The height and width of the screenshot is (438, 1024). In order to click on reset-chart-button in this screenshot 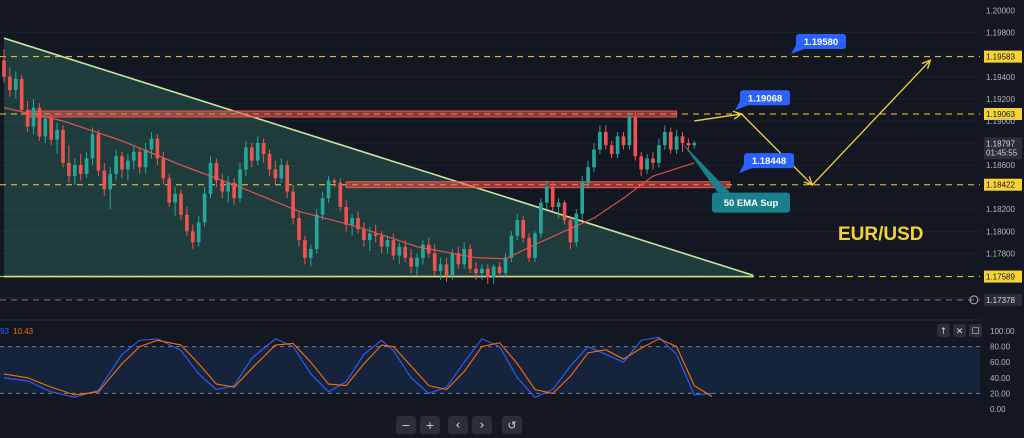, I will do `click(512, 425)`.